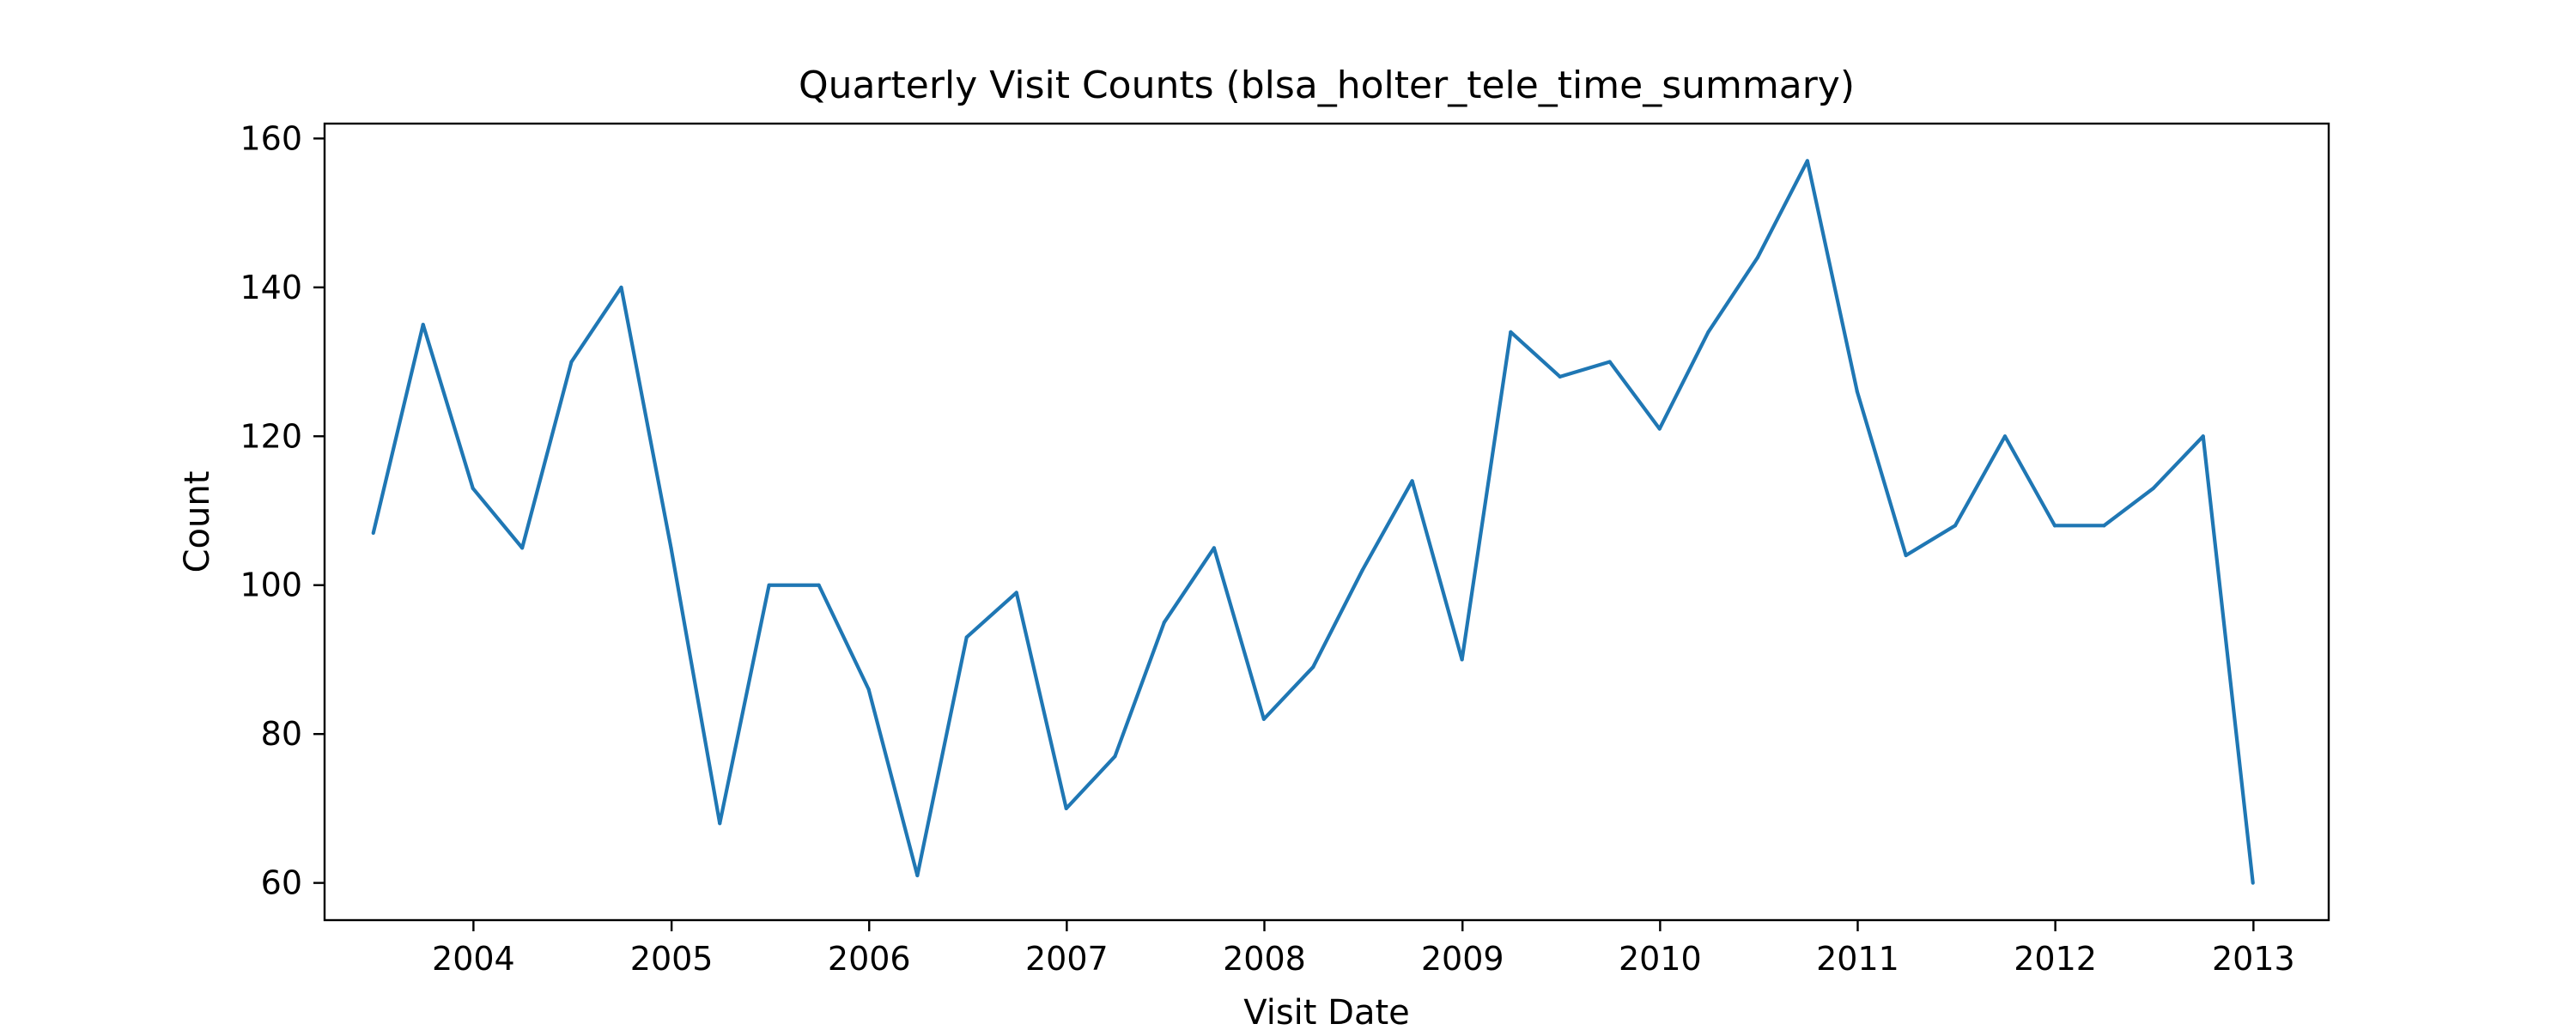 The image size is (2576, 1030). Describe the element at coordinates (282, 510) in the screenshot. I see `y-axis: 60 80 100 120 140 160` at that location.